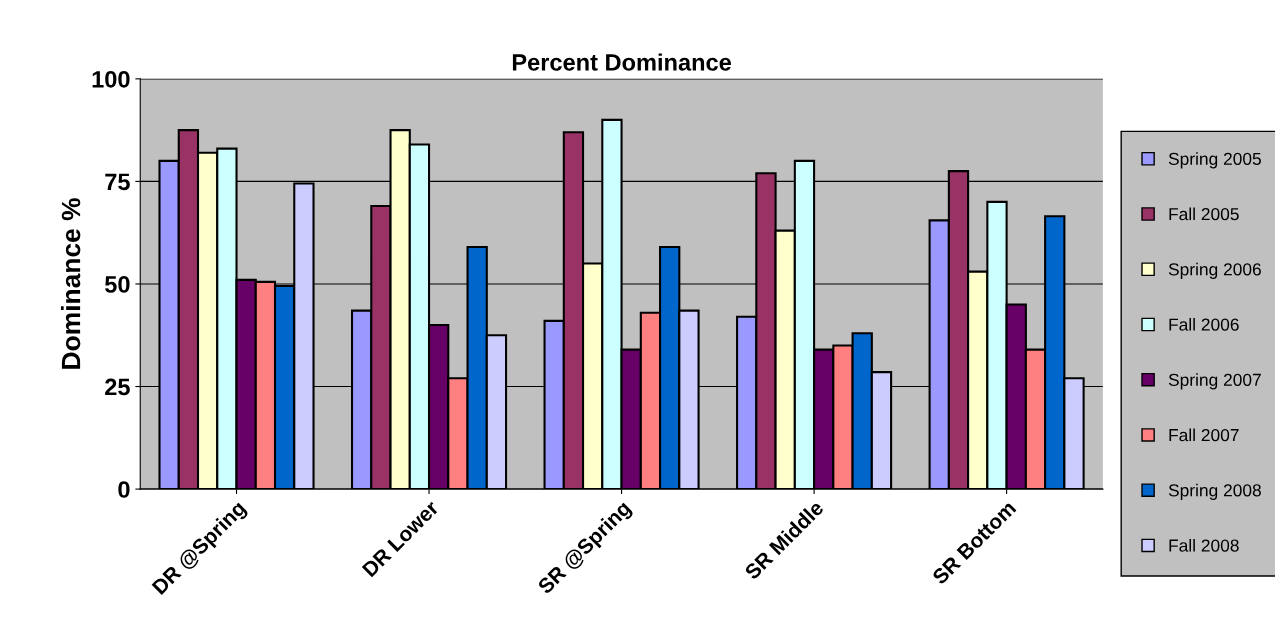 This screenshot has height=641, width=1275. What do you see at coordinates (117, 284) in the screenshot?
I see `y-tick-label: 50` at bounding box center [117, 284].